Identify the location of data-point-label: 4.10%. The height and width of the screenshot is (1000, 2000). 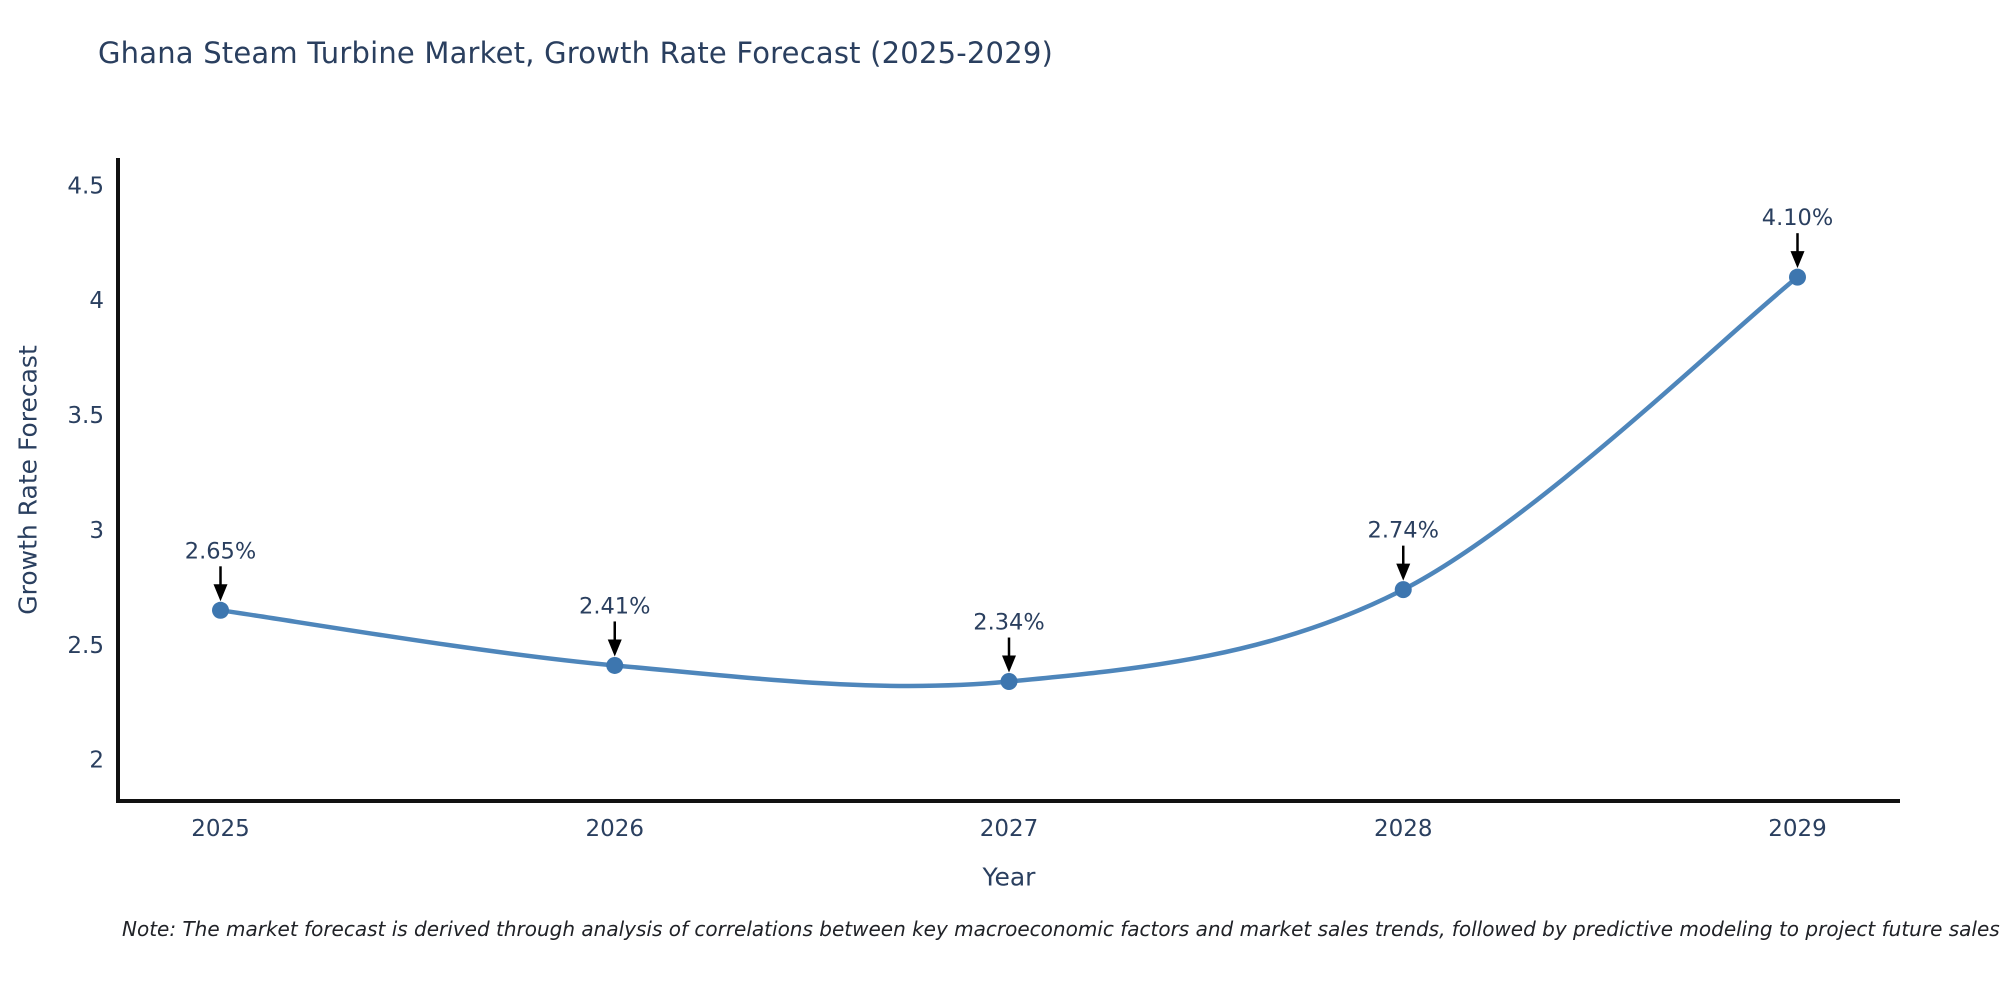
(1797, 218).